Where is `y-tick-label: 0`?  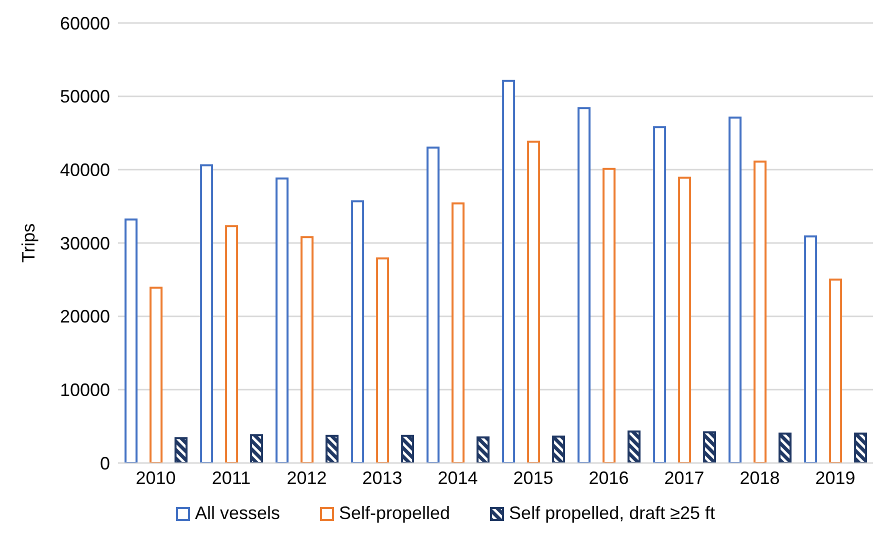 y-tick-label: 0 is located at coordinates (105, 463).